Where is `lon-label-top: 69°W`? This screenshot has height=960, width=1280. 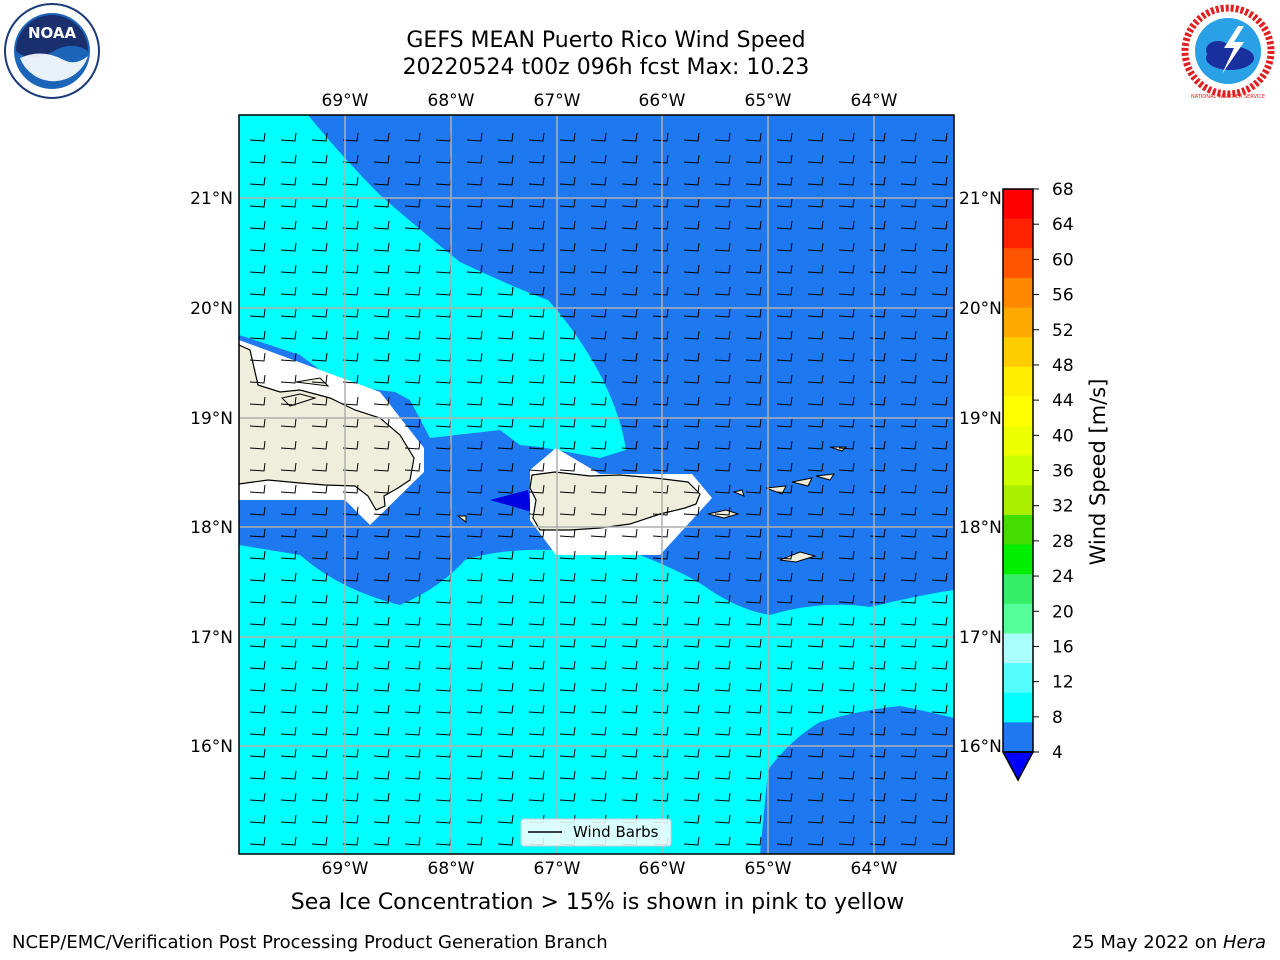 lon-label-top: 69°W is located at coordinates (345, 101).